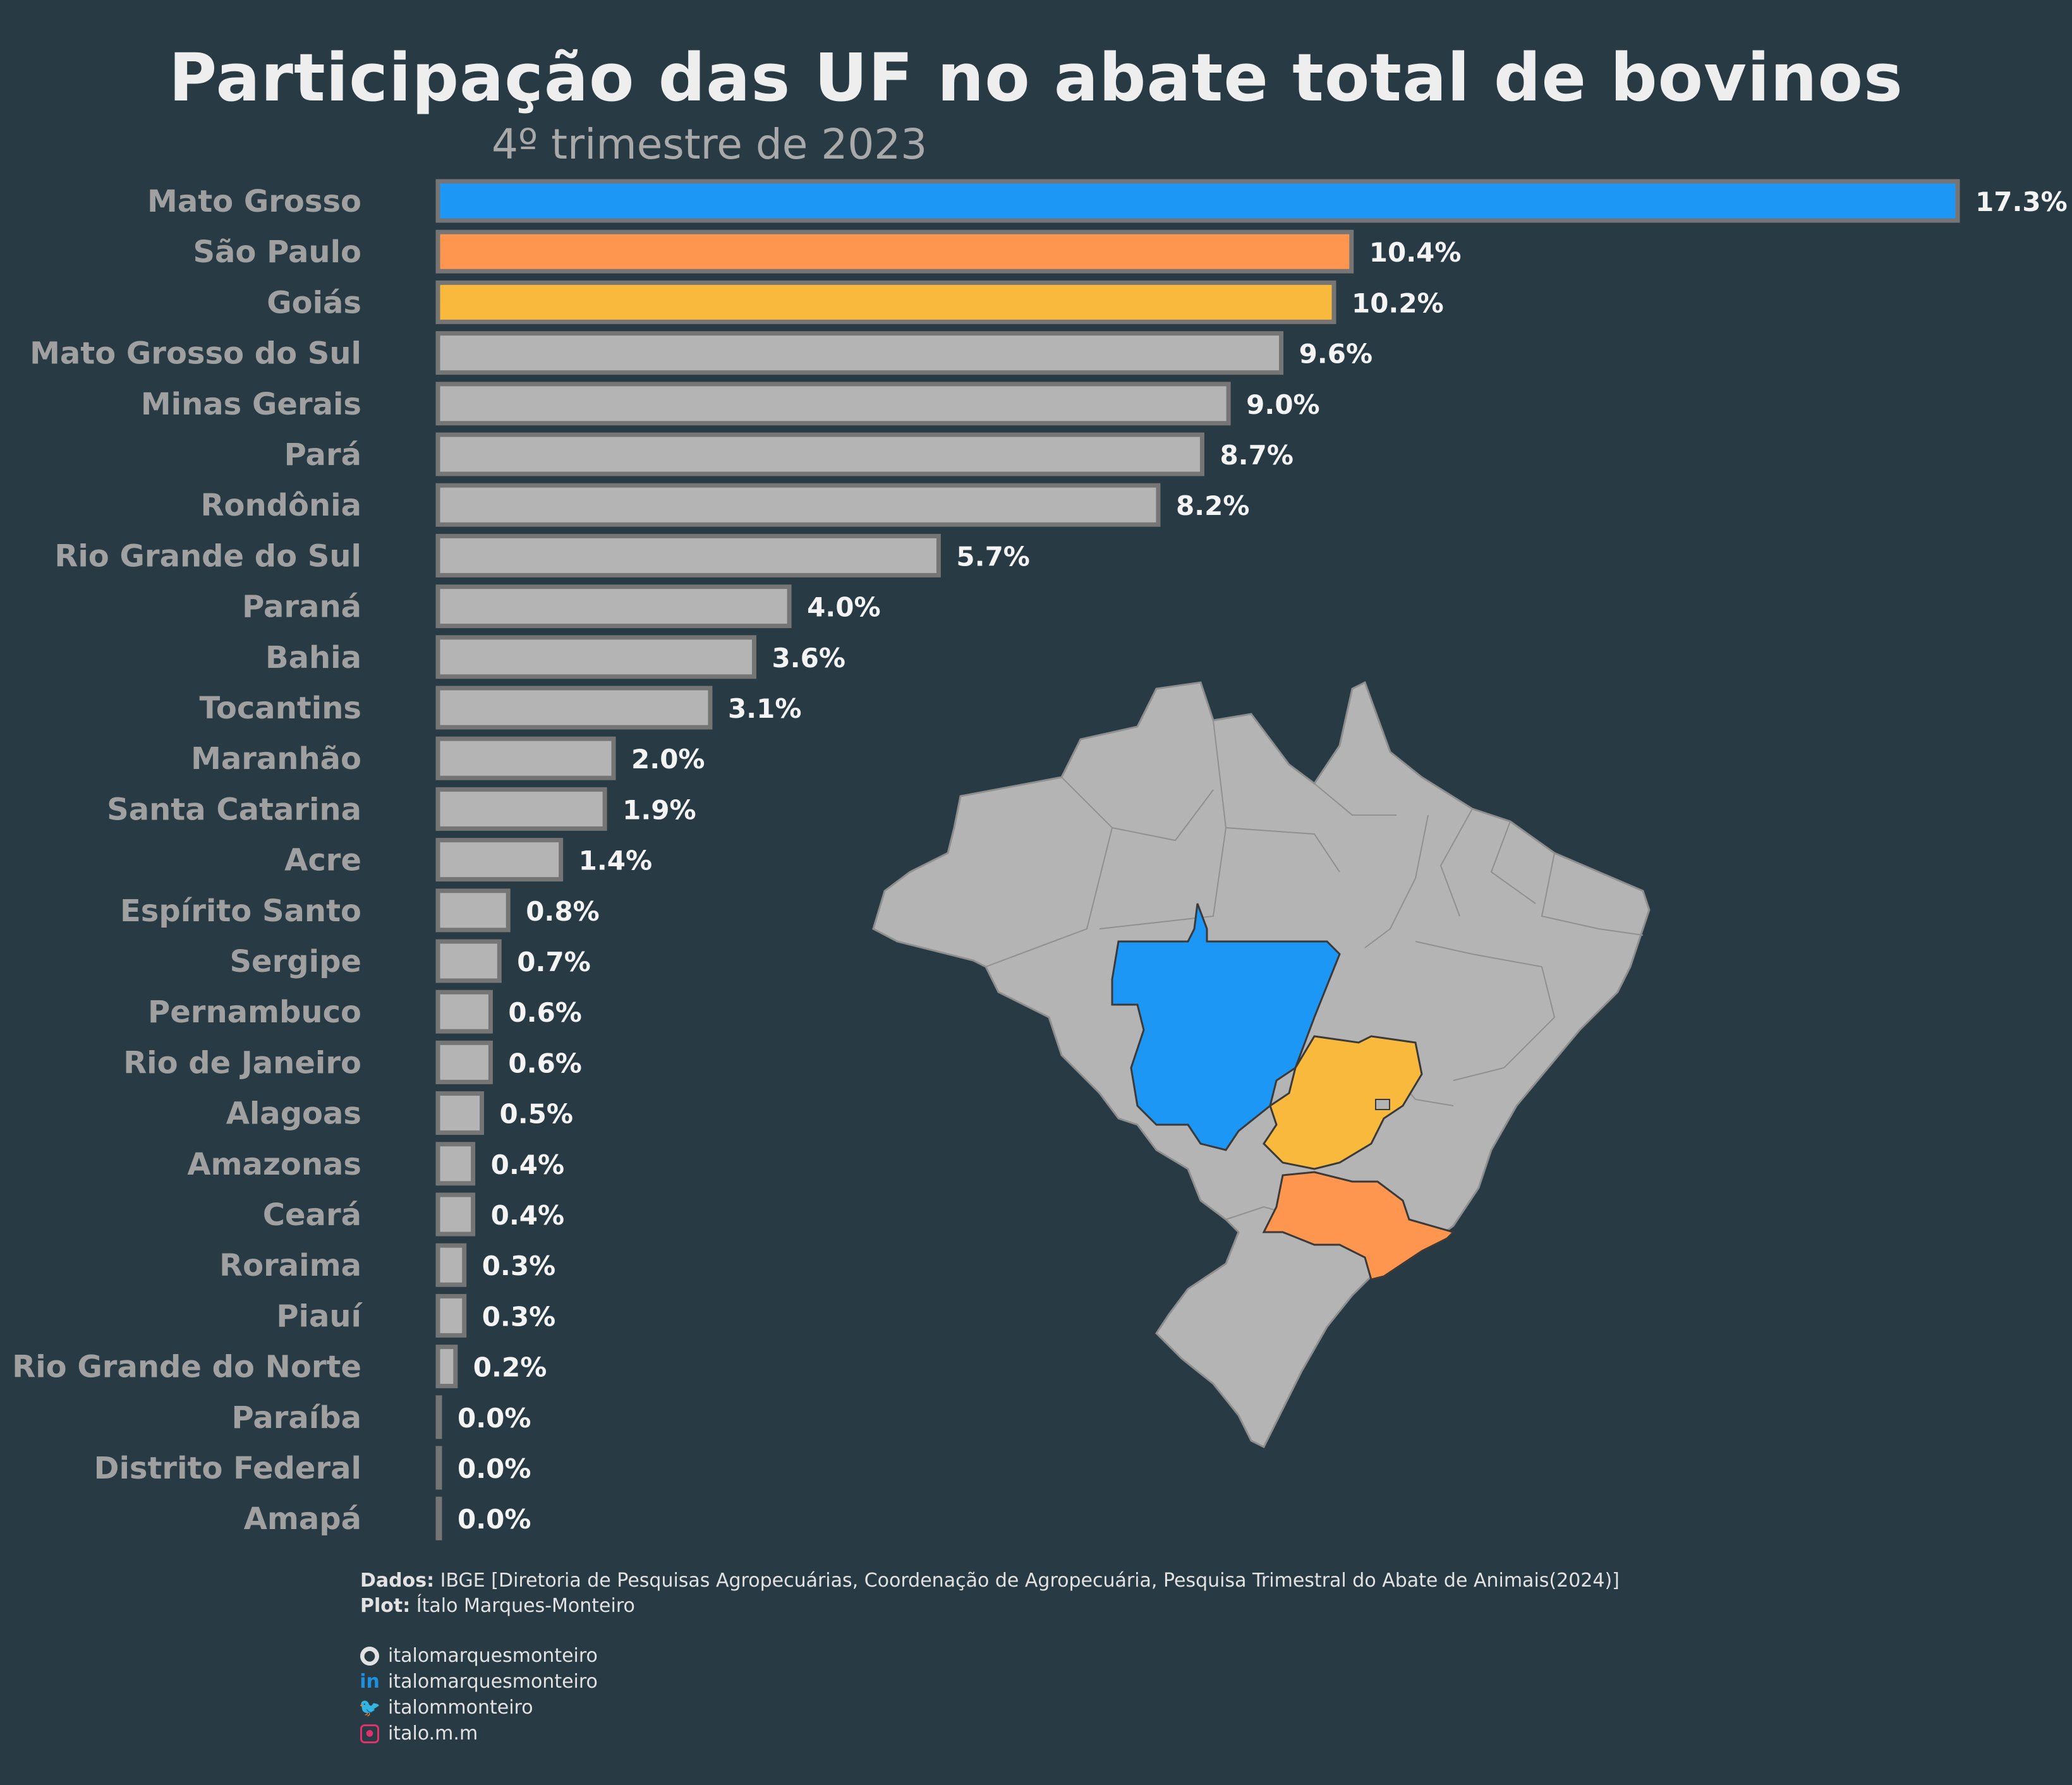  I want to click on category-label-mato-grosso: Mato Grosso, so click(254, 201).